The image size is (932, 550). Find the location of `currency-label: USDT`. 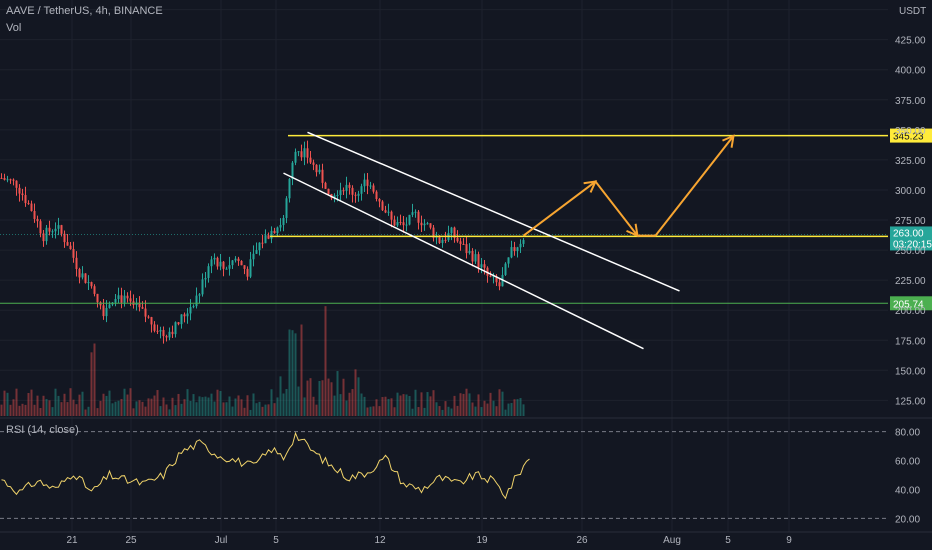

currency-label: USDT is located at coordinates (913, 11).